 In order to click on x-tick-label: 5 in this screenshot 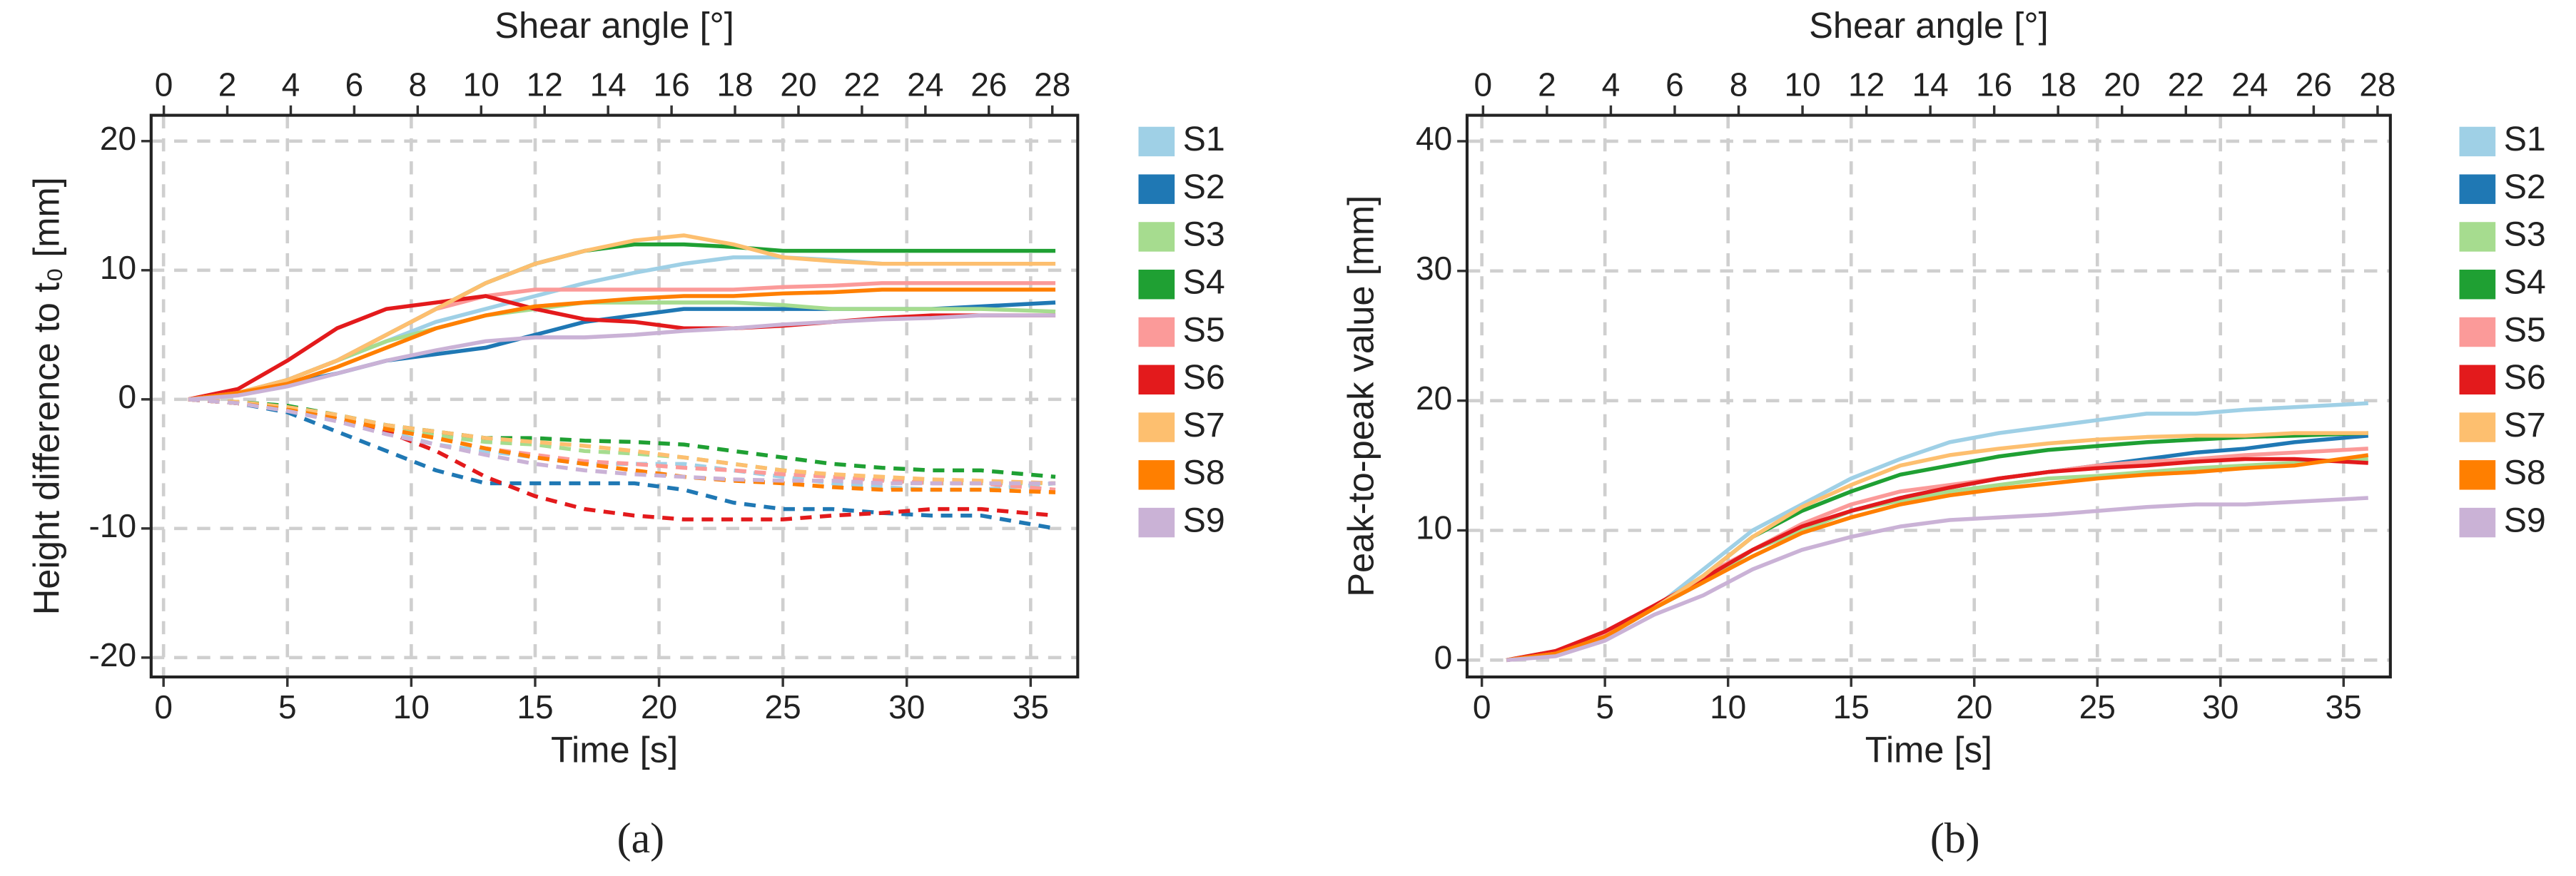, I will do `click(1605, 706)`.